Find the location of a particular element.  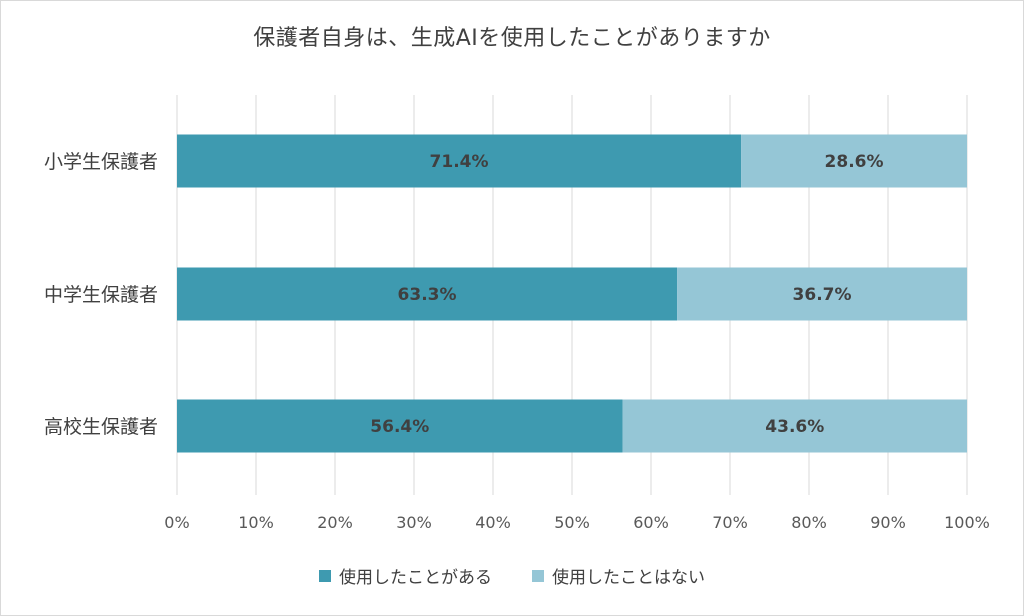

x-tick-label: 50% is located at coordinates (572, 522).